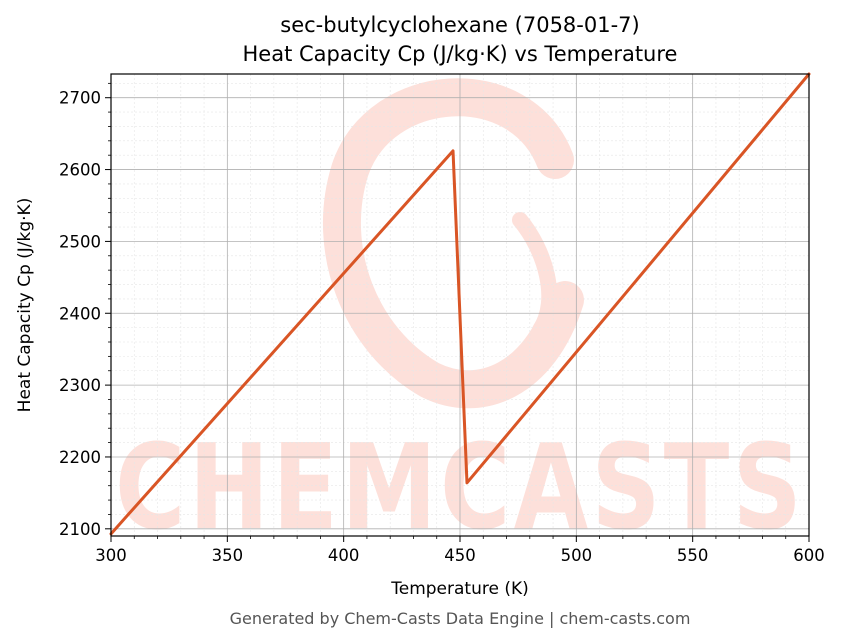 The width and height of the screenshot is (843, 644). What do you see at coordinates (111, 555) in the screenshot?
I see `x-tick-label: 300` at bounding box center [111, 555].